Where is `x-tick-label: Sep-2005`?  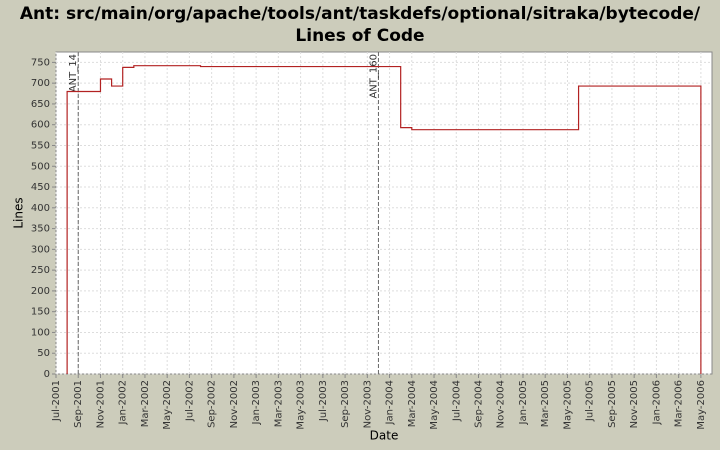 x-tick-label: Sep-2005 is located at coordinates (612, 404).